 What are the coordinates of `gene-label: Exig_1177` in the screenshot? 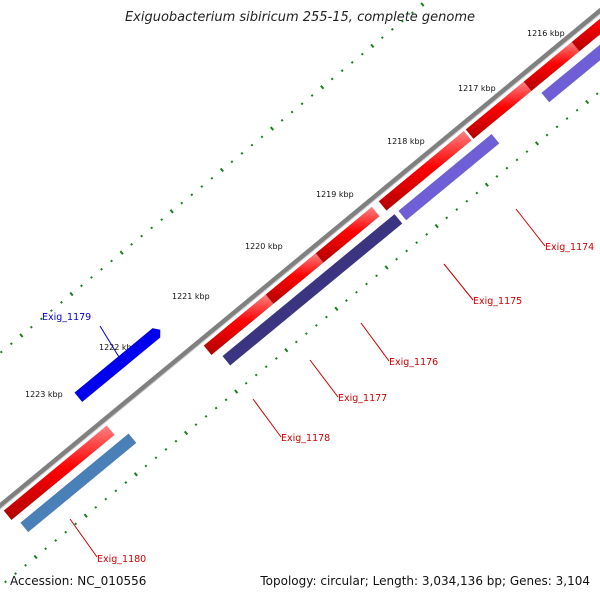 It's located at (362, 398).